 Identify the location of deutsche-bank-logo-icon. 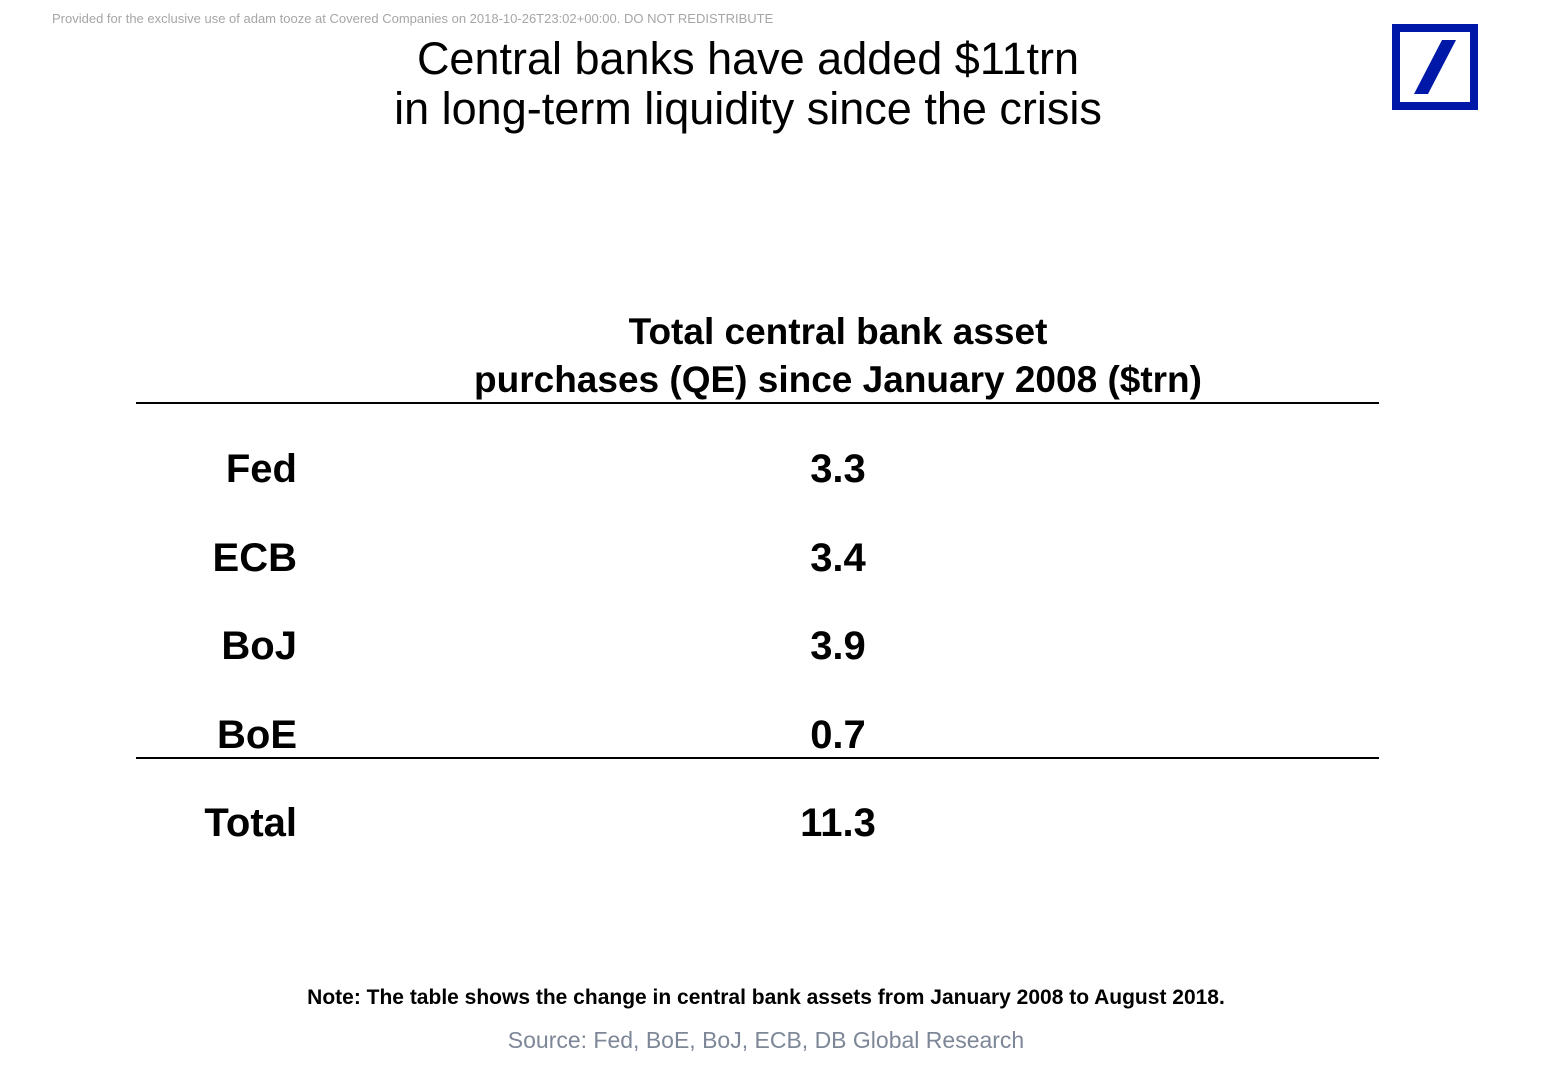
(1435, 67).